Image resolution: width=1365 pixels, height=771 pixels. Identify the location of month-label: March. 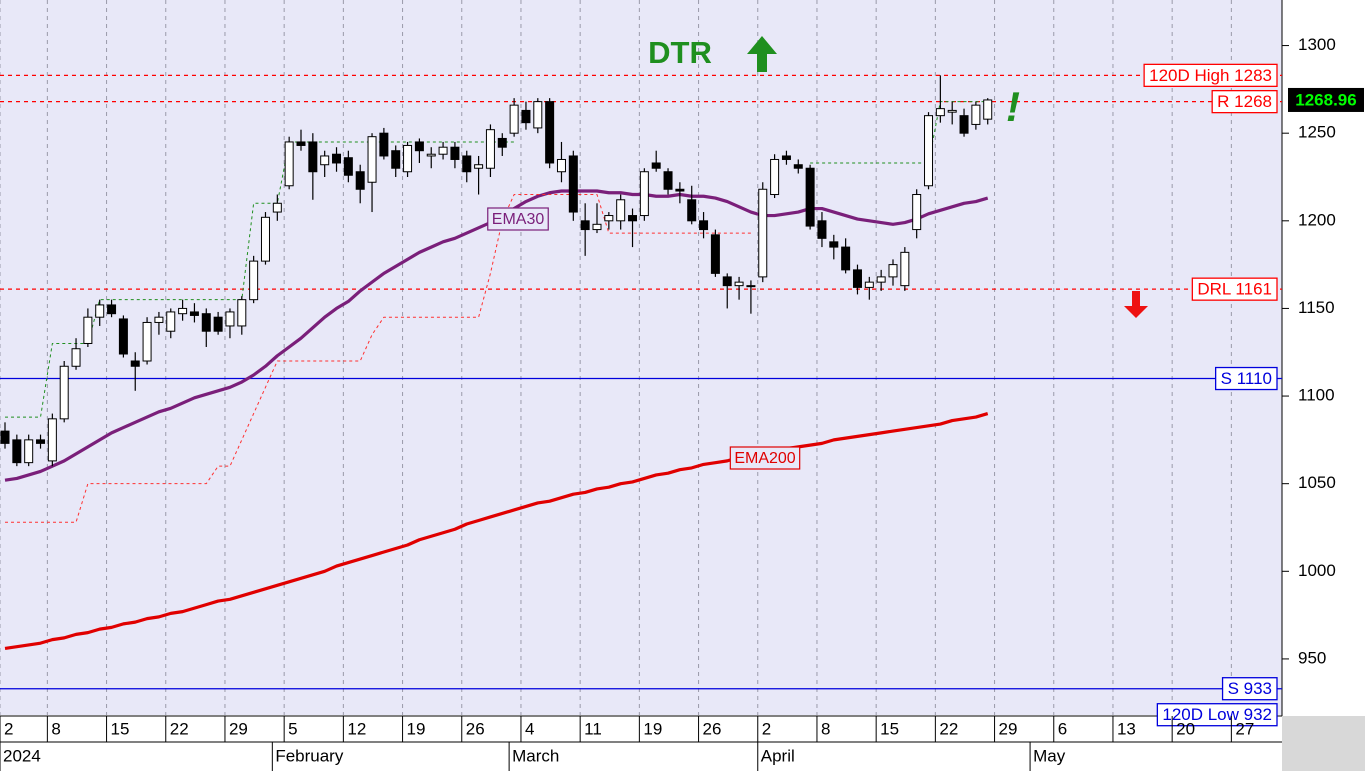
(535, 755).